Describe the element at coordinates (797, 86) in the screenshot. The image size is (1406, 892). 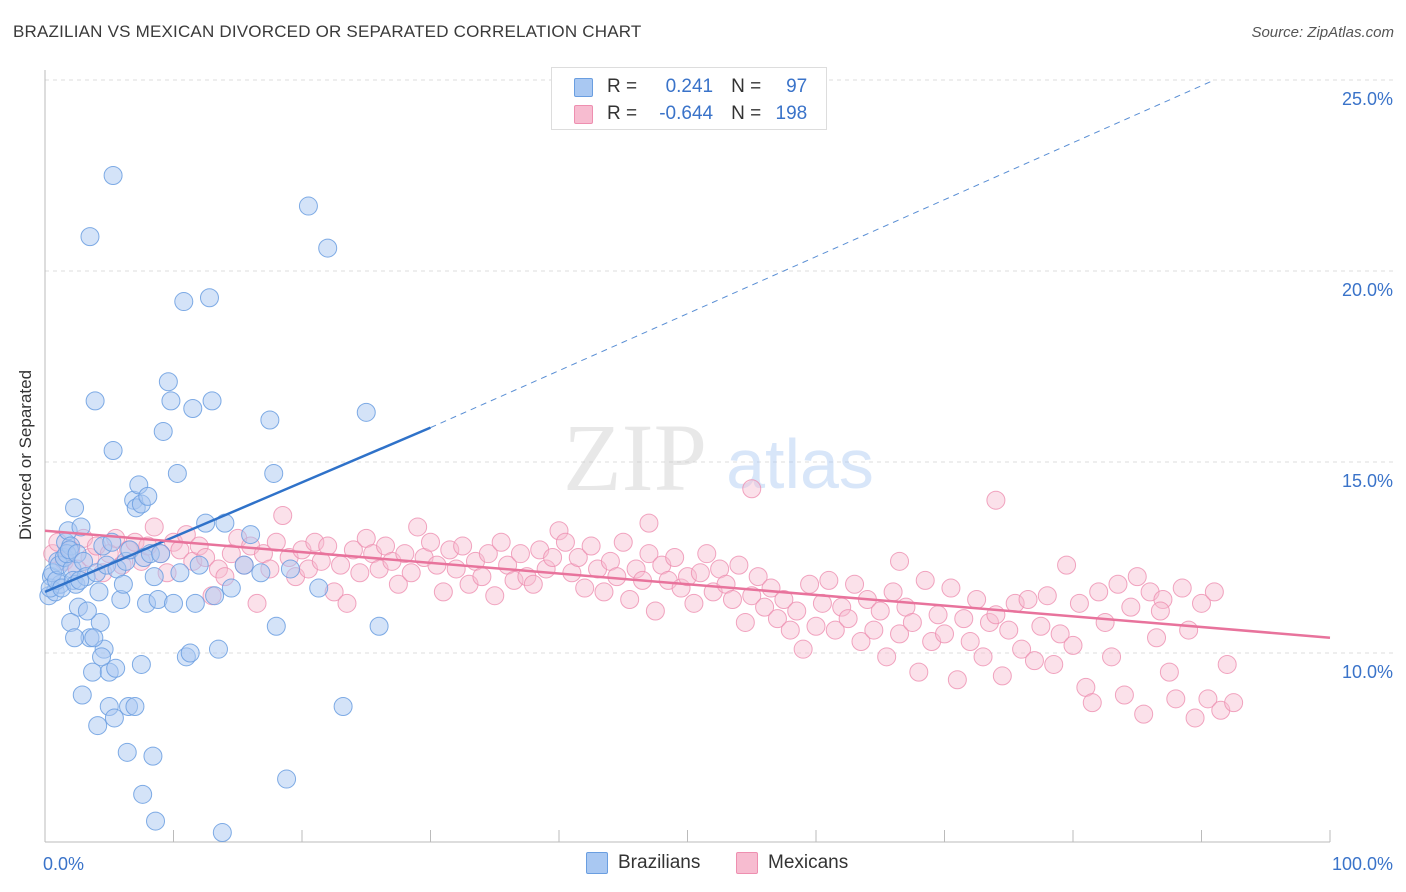
I see `n-value: 97` at that location.